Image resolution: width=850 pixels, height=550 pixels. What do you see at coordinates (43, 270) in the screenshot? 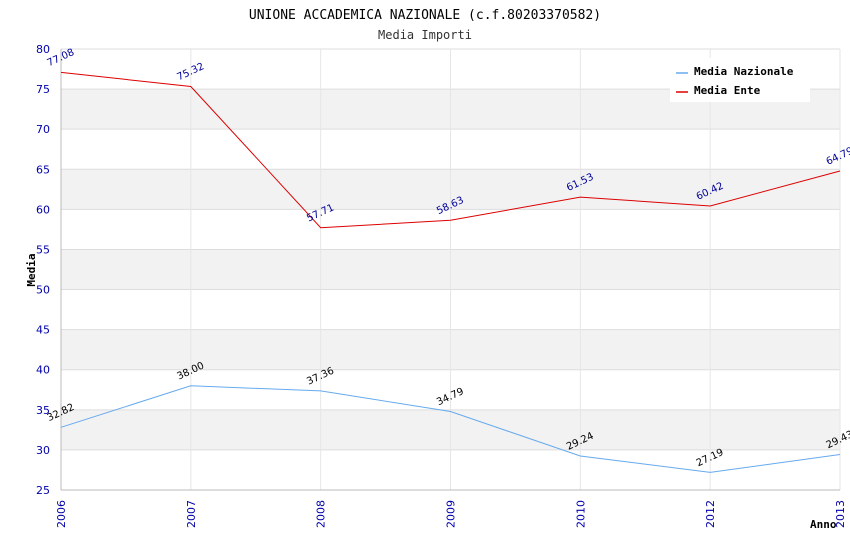
I see `y-axis-ticks: 25 30 35 40 45 50 55 60 65 70 75 80` at bounding box center [43, 270].